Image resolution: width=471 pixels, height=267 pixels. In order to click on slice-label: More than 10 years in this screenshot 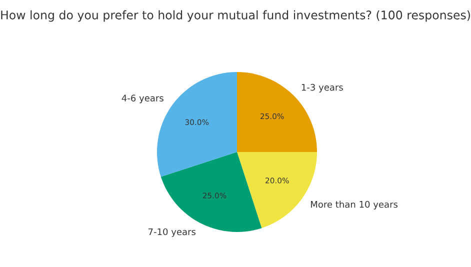, I will do `click(354, 205)`.